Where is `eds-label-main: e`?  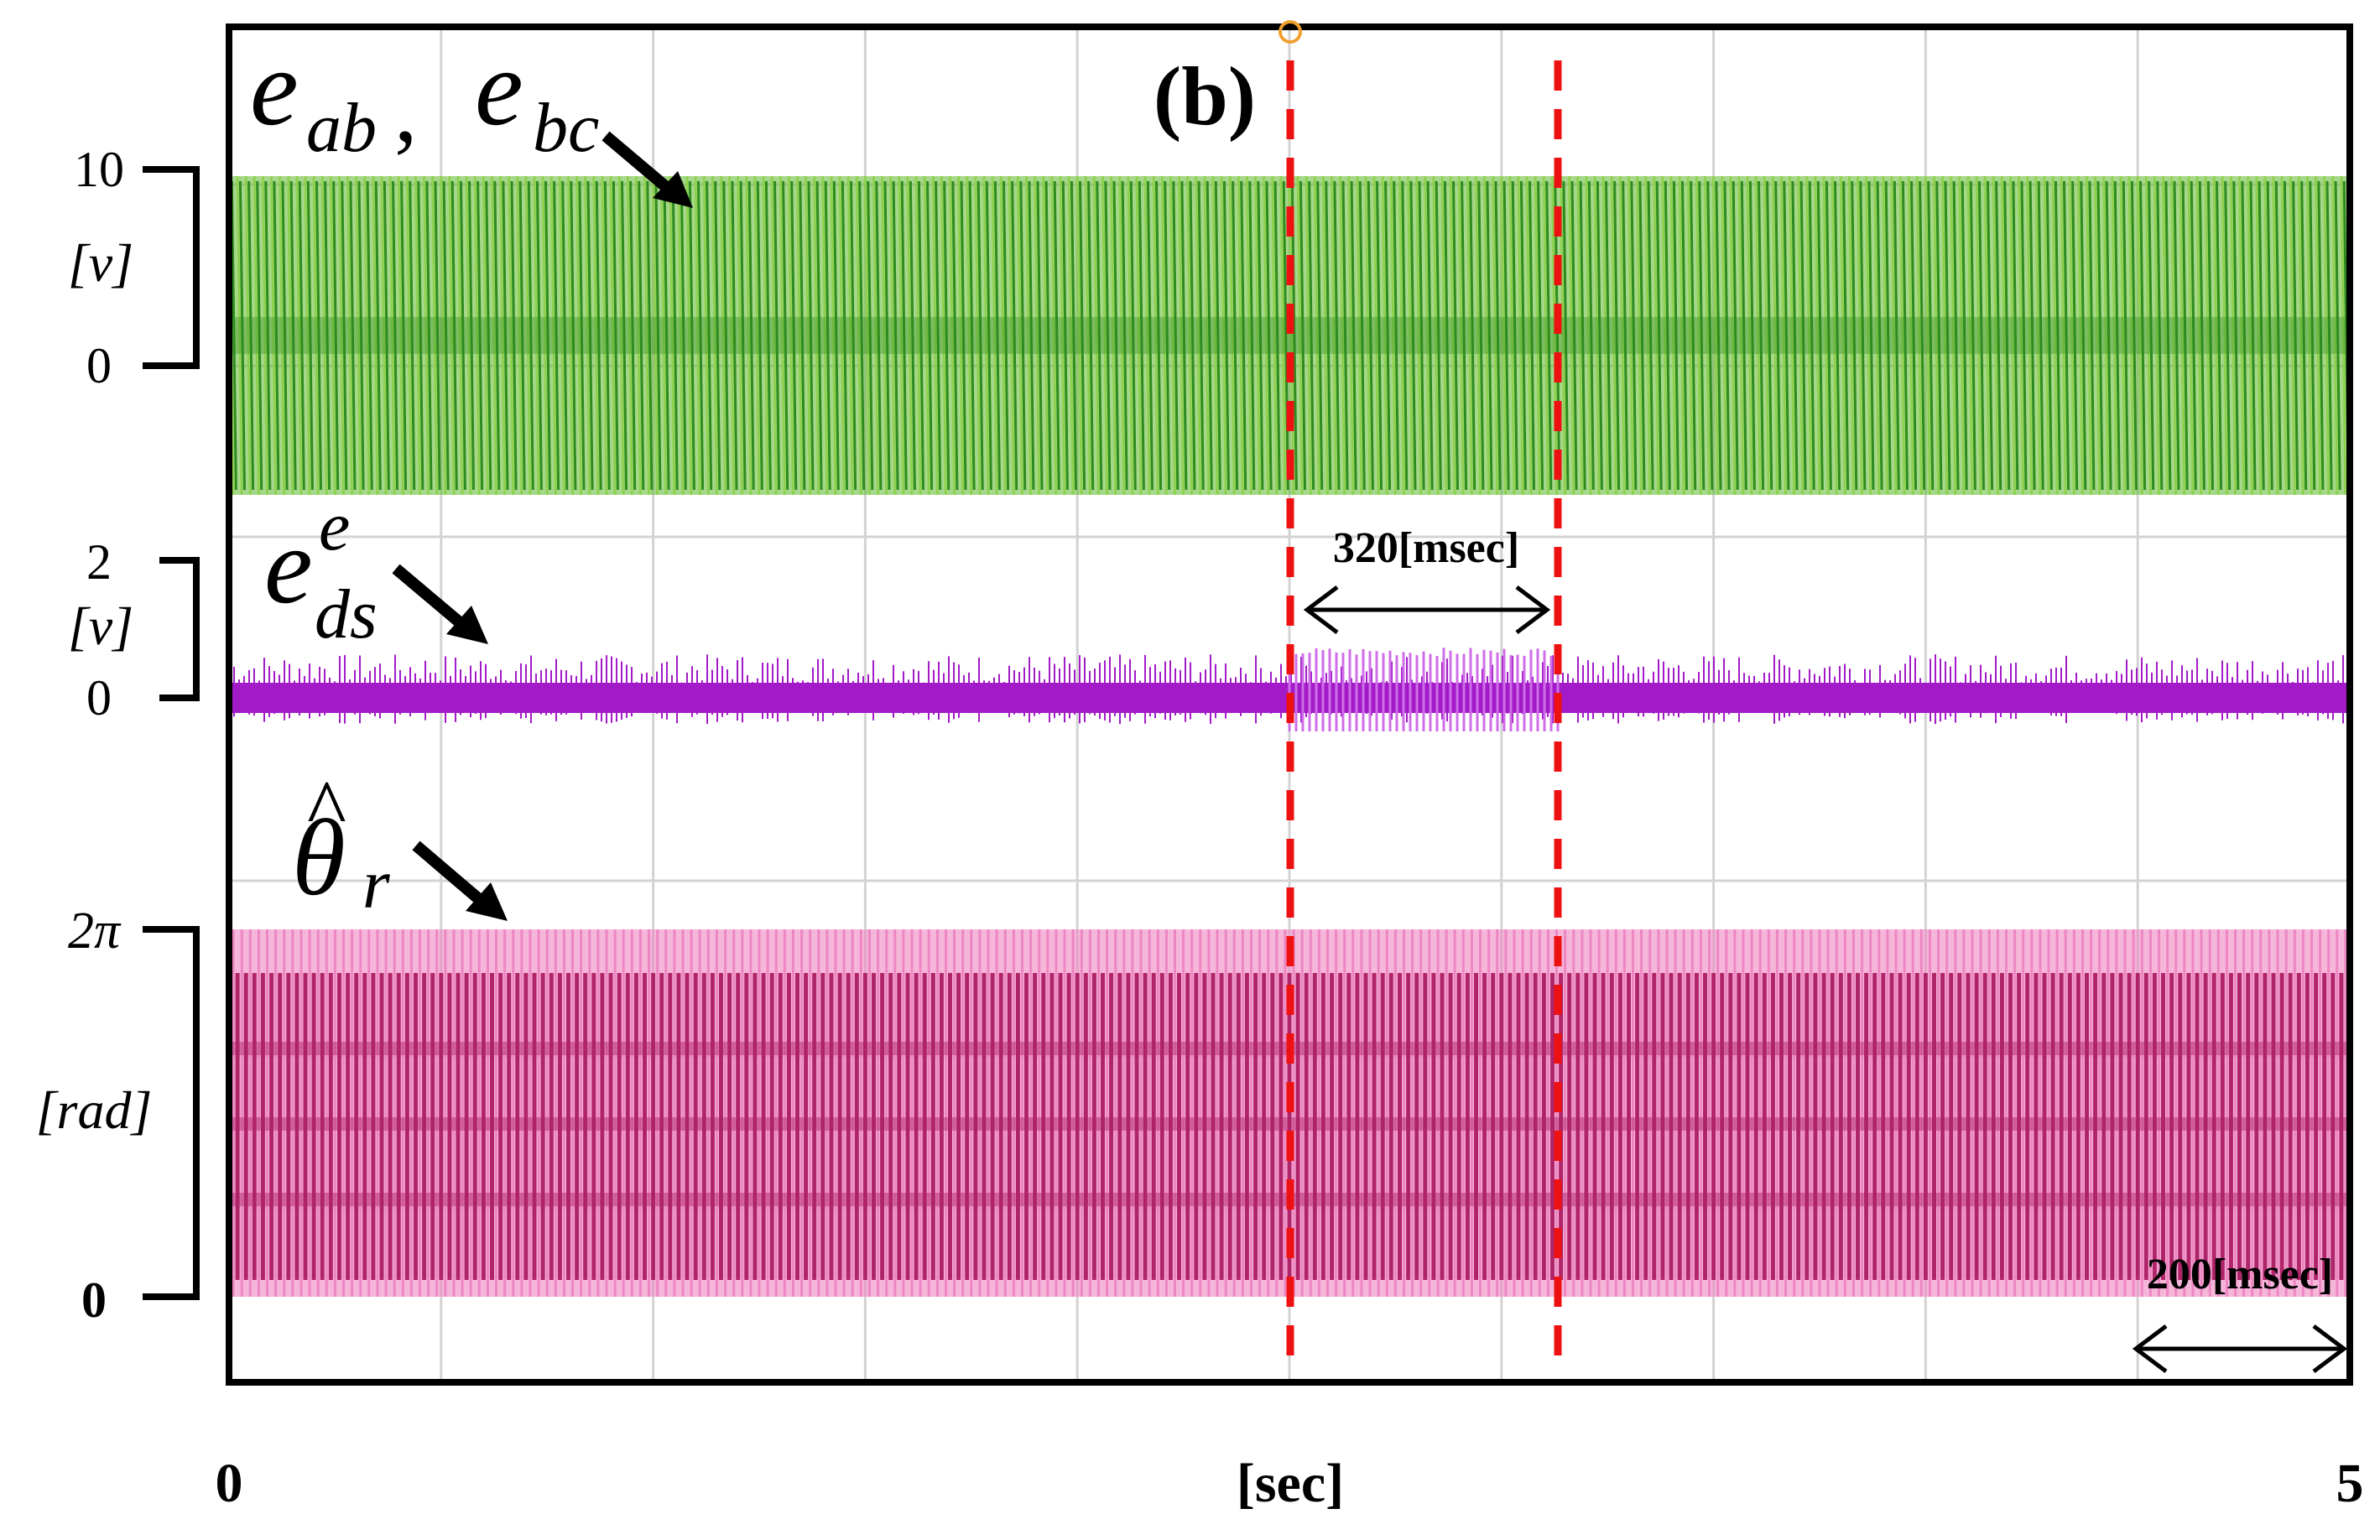 eds-label-main: e is located at coordinates (288, 567).